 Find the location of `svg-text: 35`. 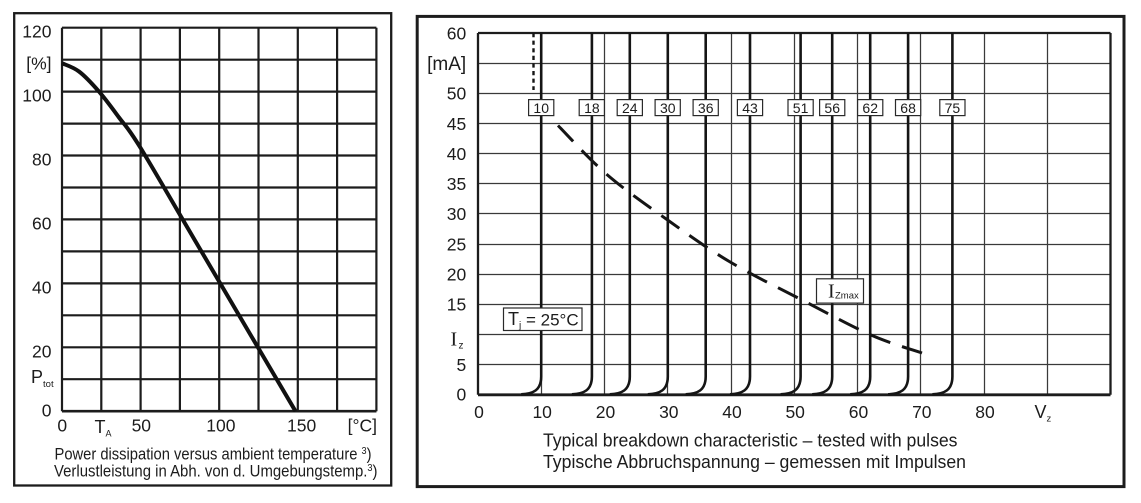

svg-text: 35 is located at coordinates (456, 184).